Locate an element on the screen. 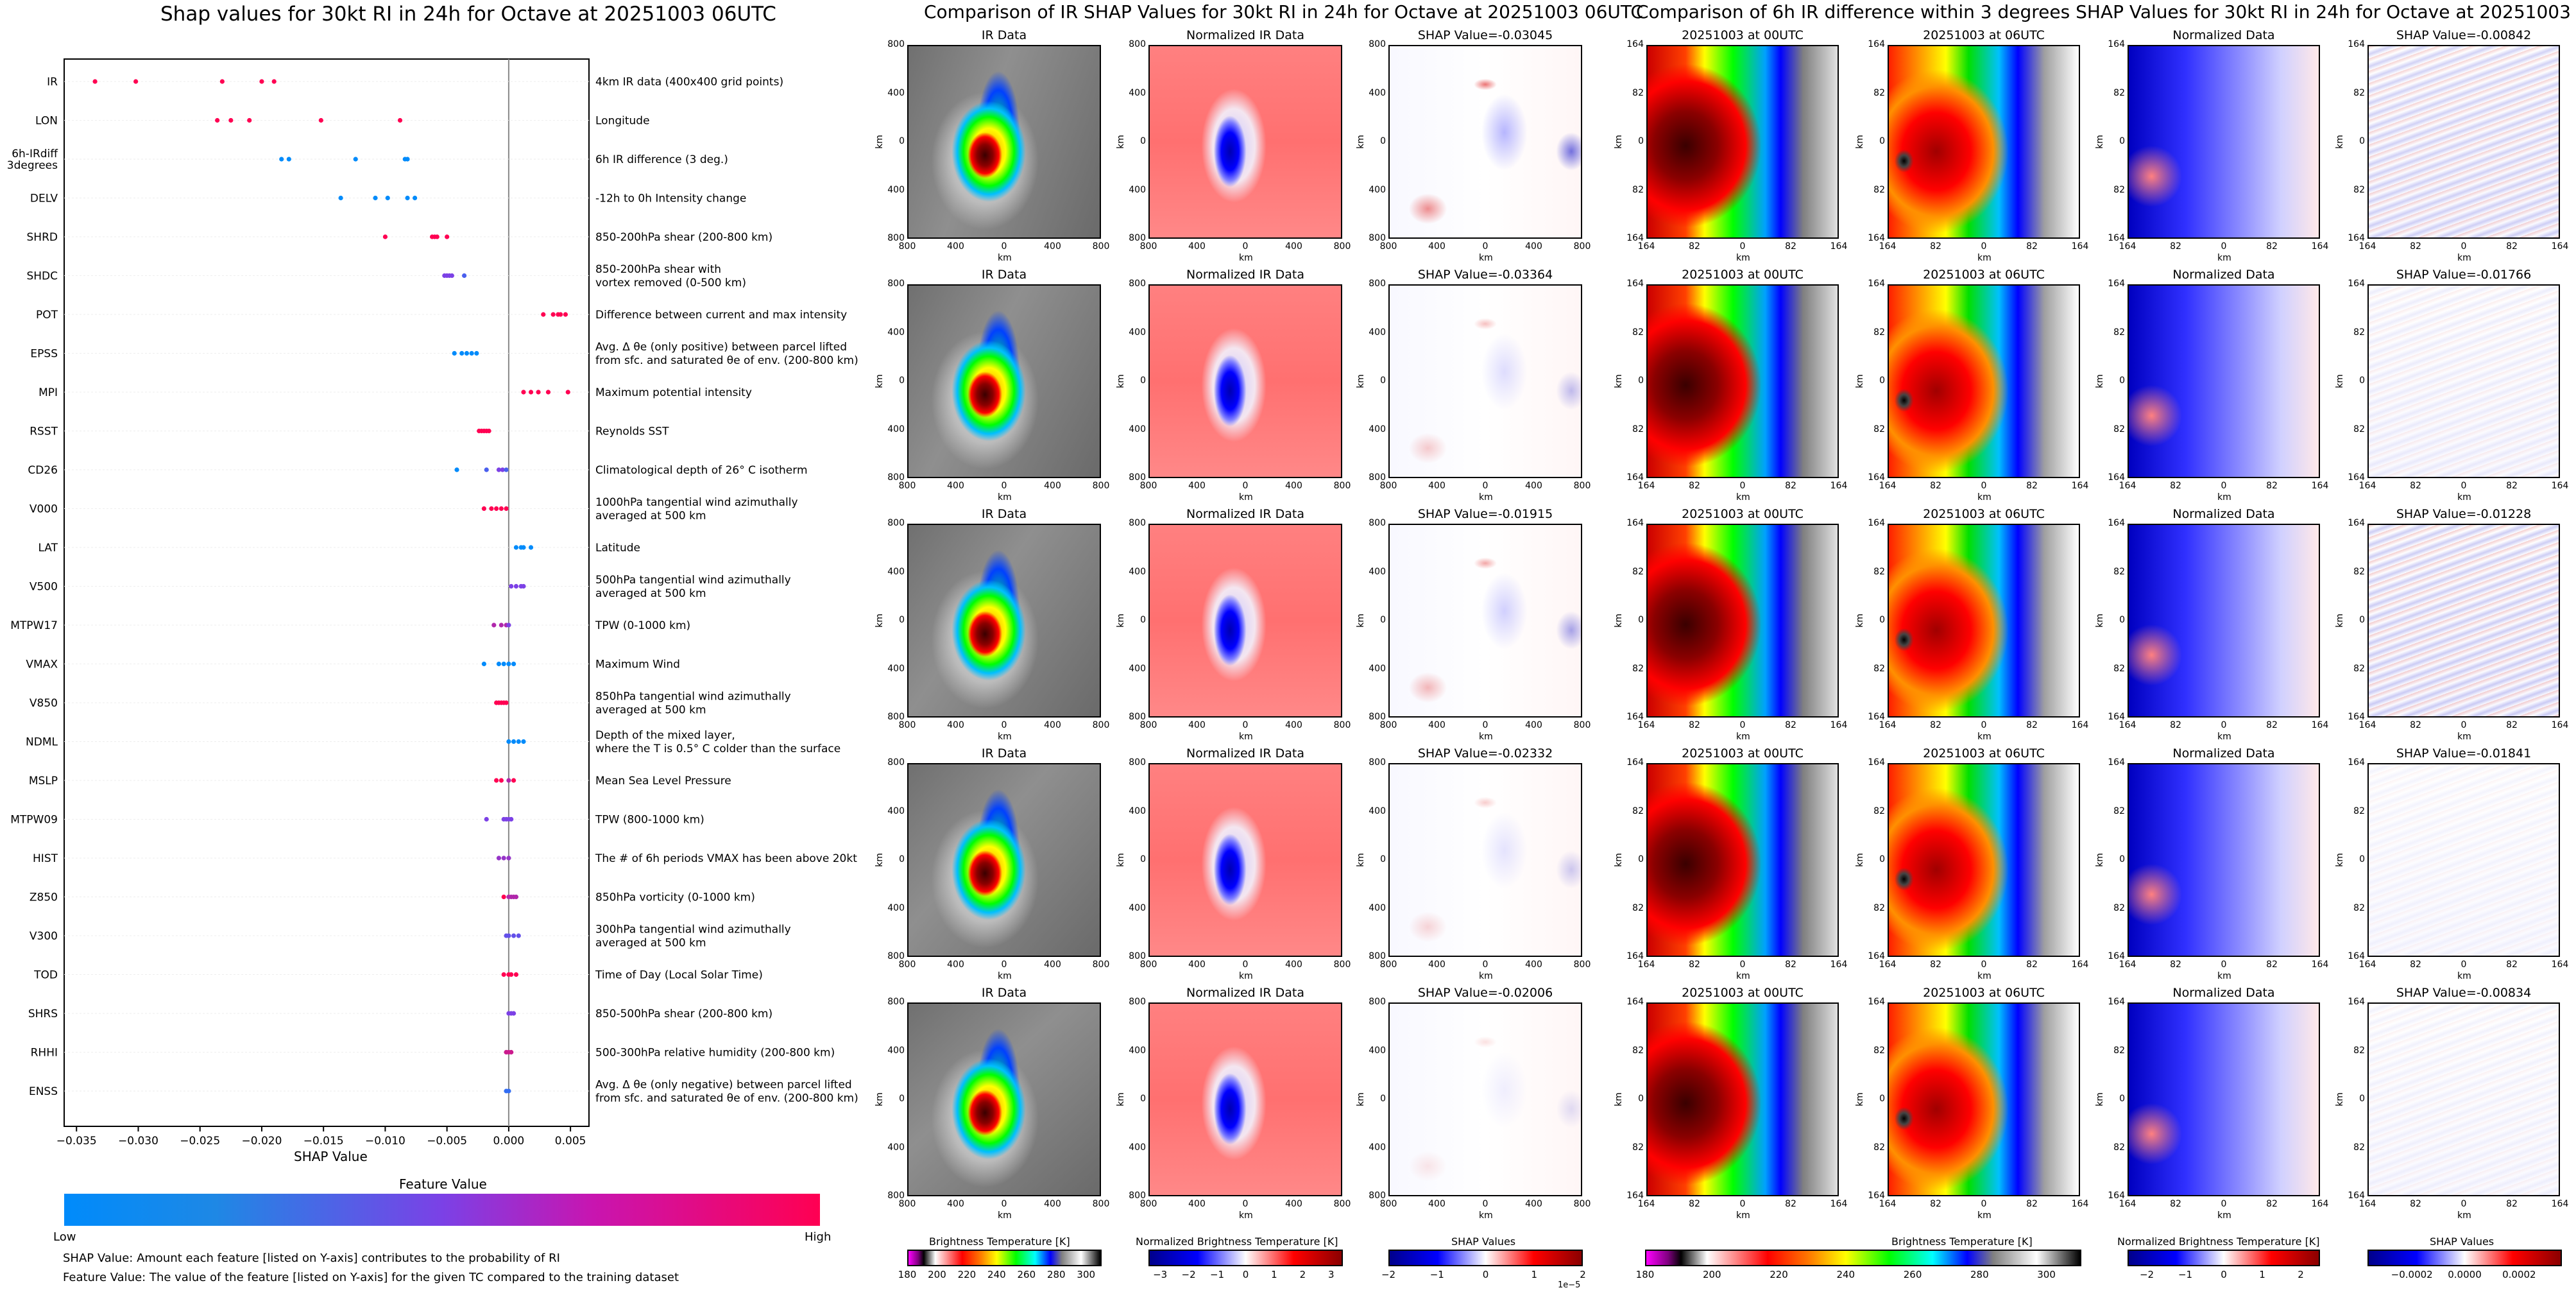 This screenshot has width=2576, height=1290. feature-description: 300hPa tangential wind azimuthally is located at coordinates (693, 930).